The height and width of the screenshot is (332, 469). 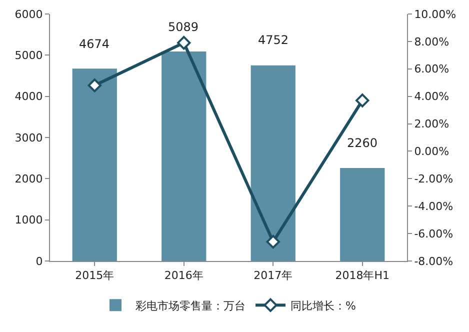 I want to click on data-label: 4674, so click(x=94, y=44).